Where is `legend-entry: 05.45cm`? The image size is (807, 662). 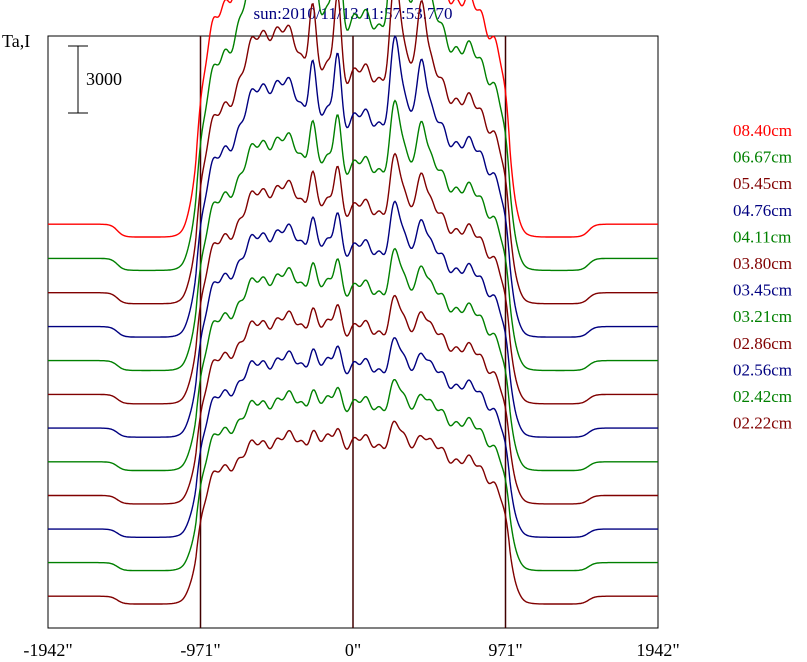
legend-entry: 05.45cm is located at coordinates (762, 183).